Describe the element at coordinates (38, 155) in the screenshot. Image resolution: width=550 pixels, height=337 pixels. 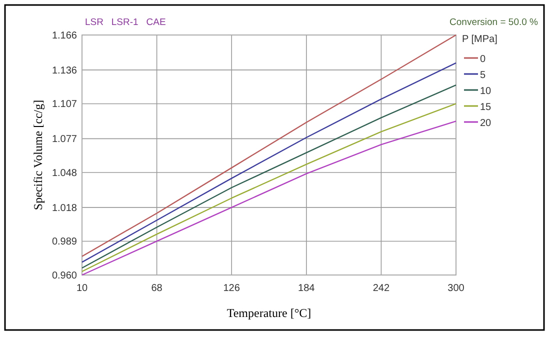
I see `y-axis-title: Specific Volume [cc/g]` at that location.